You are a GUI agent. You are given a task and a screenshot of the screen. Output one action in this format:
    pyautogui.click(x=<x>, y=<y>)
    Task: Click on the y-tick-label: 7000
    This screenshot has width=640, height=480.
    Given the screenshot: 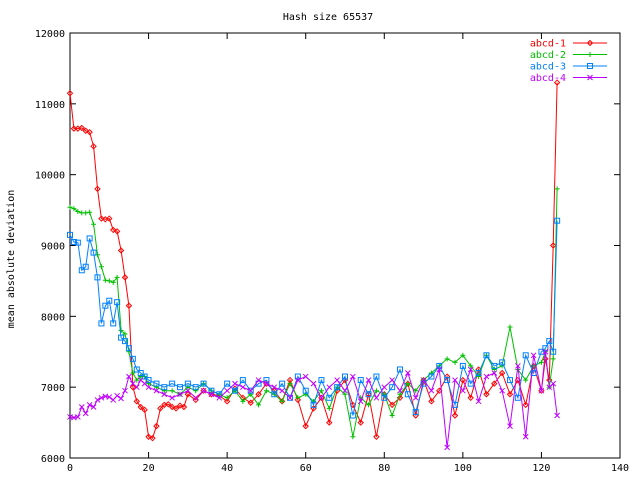 What is the action you would take?
    pyautogui.click(x=53, y=388)
    